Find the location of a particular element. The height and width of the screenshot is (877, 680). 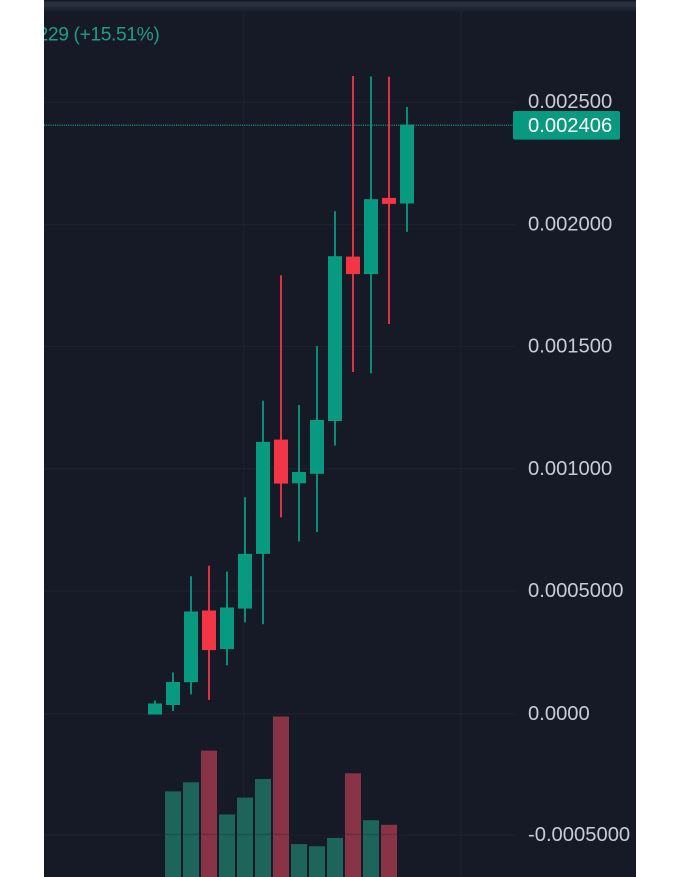

svg-text: -0.0005000 is located at coordinates (579, 835).